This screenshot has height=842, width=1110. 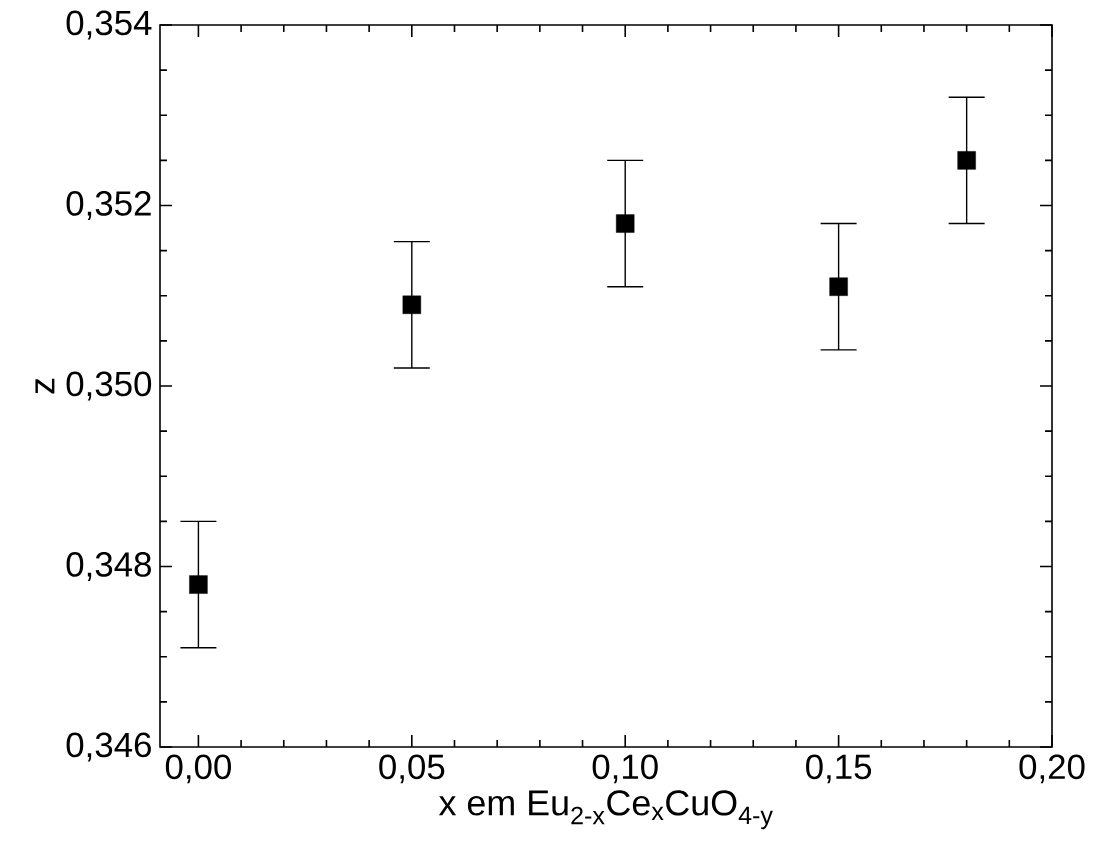 I want to click on x-tick-label: 0,10, so click(x=625, y=769).